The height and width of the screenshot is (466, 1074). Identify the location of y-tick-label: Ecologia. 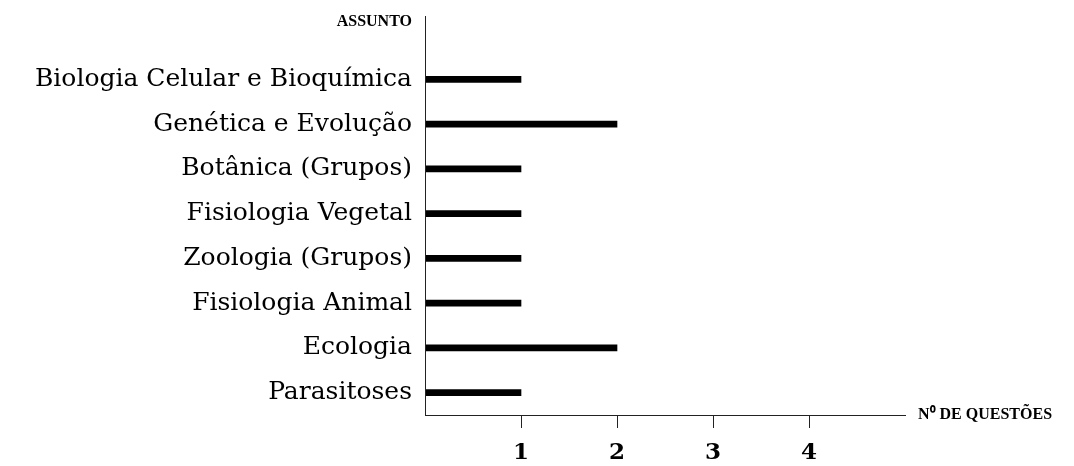
(357, 346).